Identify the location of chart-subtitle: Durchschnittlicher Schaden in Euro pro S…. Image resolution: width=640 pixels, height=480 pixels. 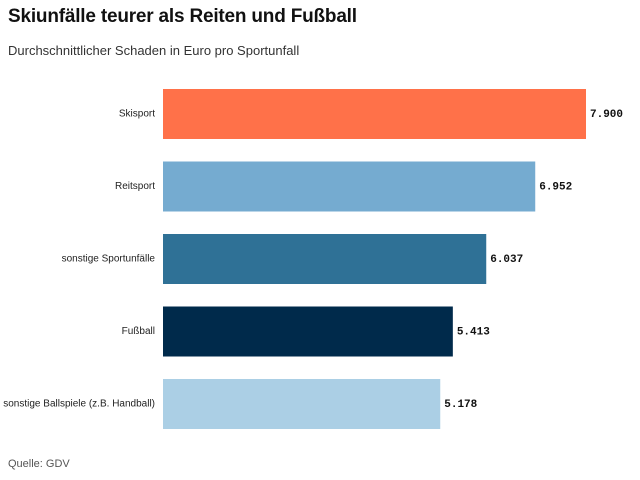
(154, 50).